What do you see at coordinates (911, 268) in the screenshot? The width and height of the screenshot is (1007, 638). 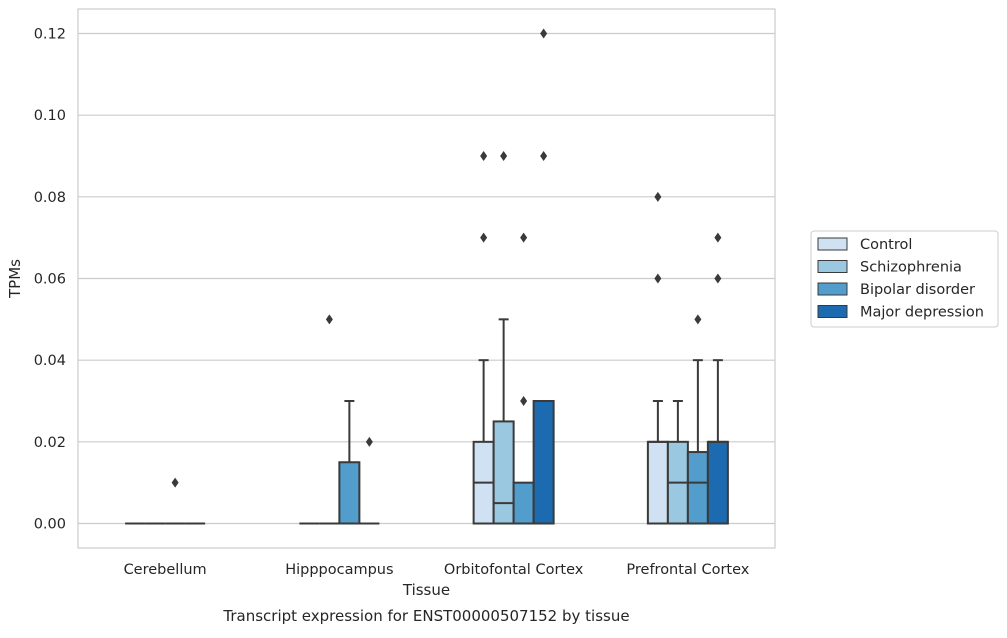 I see `legend-label: Schizophrenia` at bounding box center [911, 268].